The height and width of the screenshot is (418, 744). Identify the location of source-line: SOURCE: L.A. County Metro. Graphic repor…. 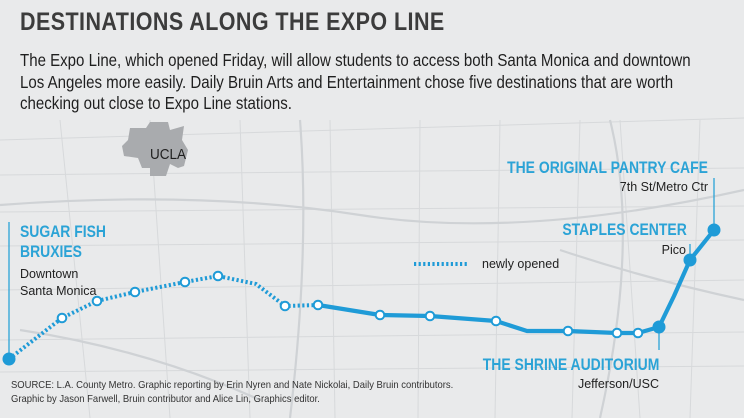
(232, 385).